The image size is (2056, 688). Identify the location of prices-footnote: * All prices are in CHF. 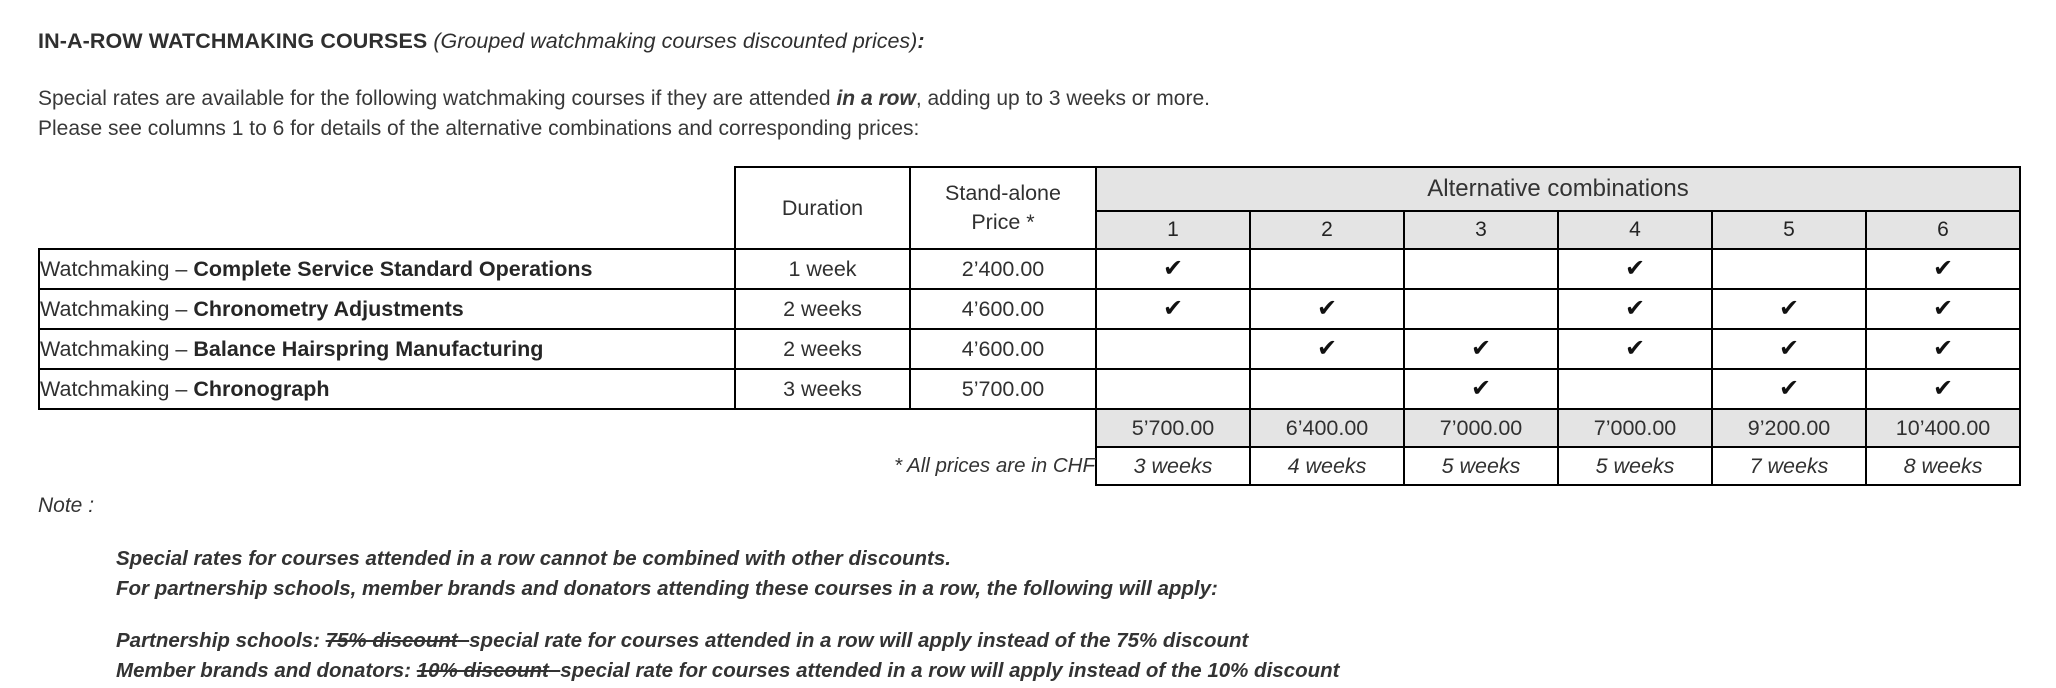
(994, 465).